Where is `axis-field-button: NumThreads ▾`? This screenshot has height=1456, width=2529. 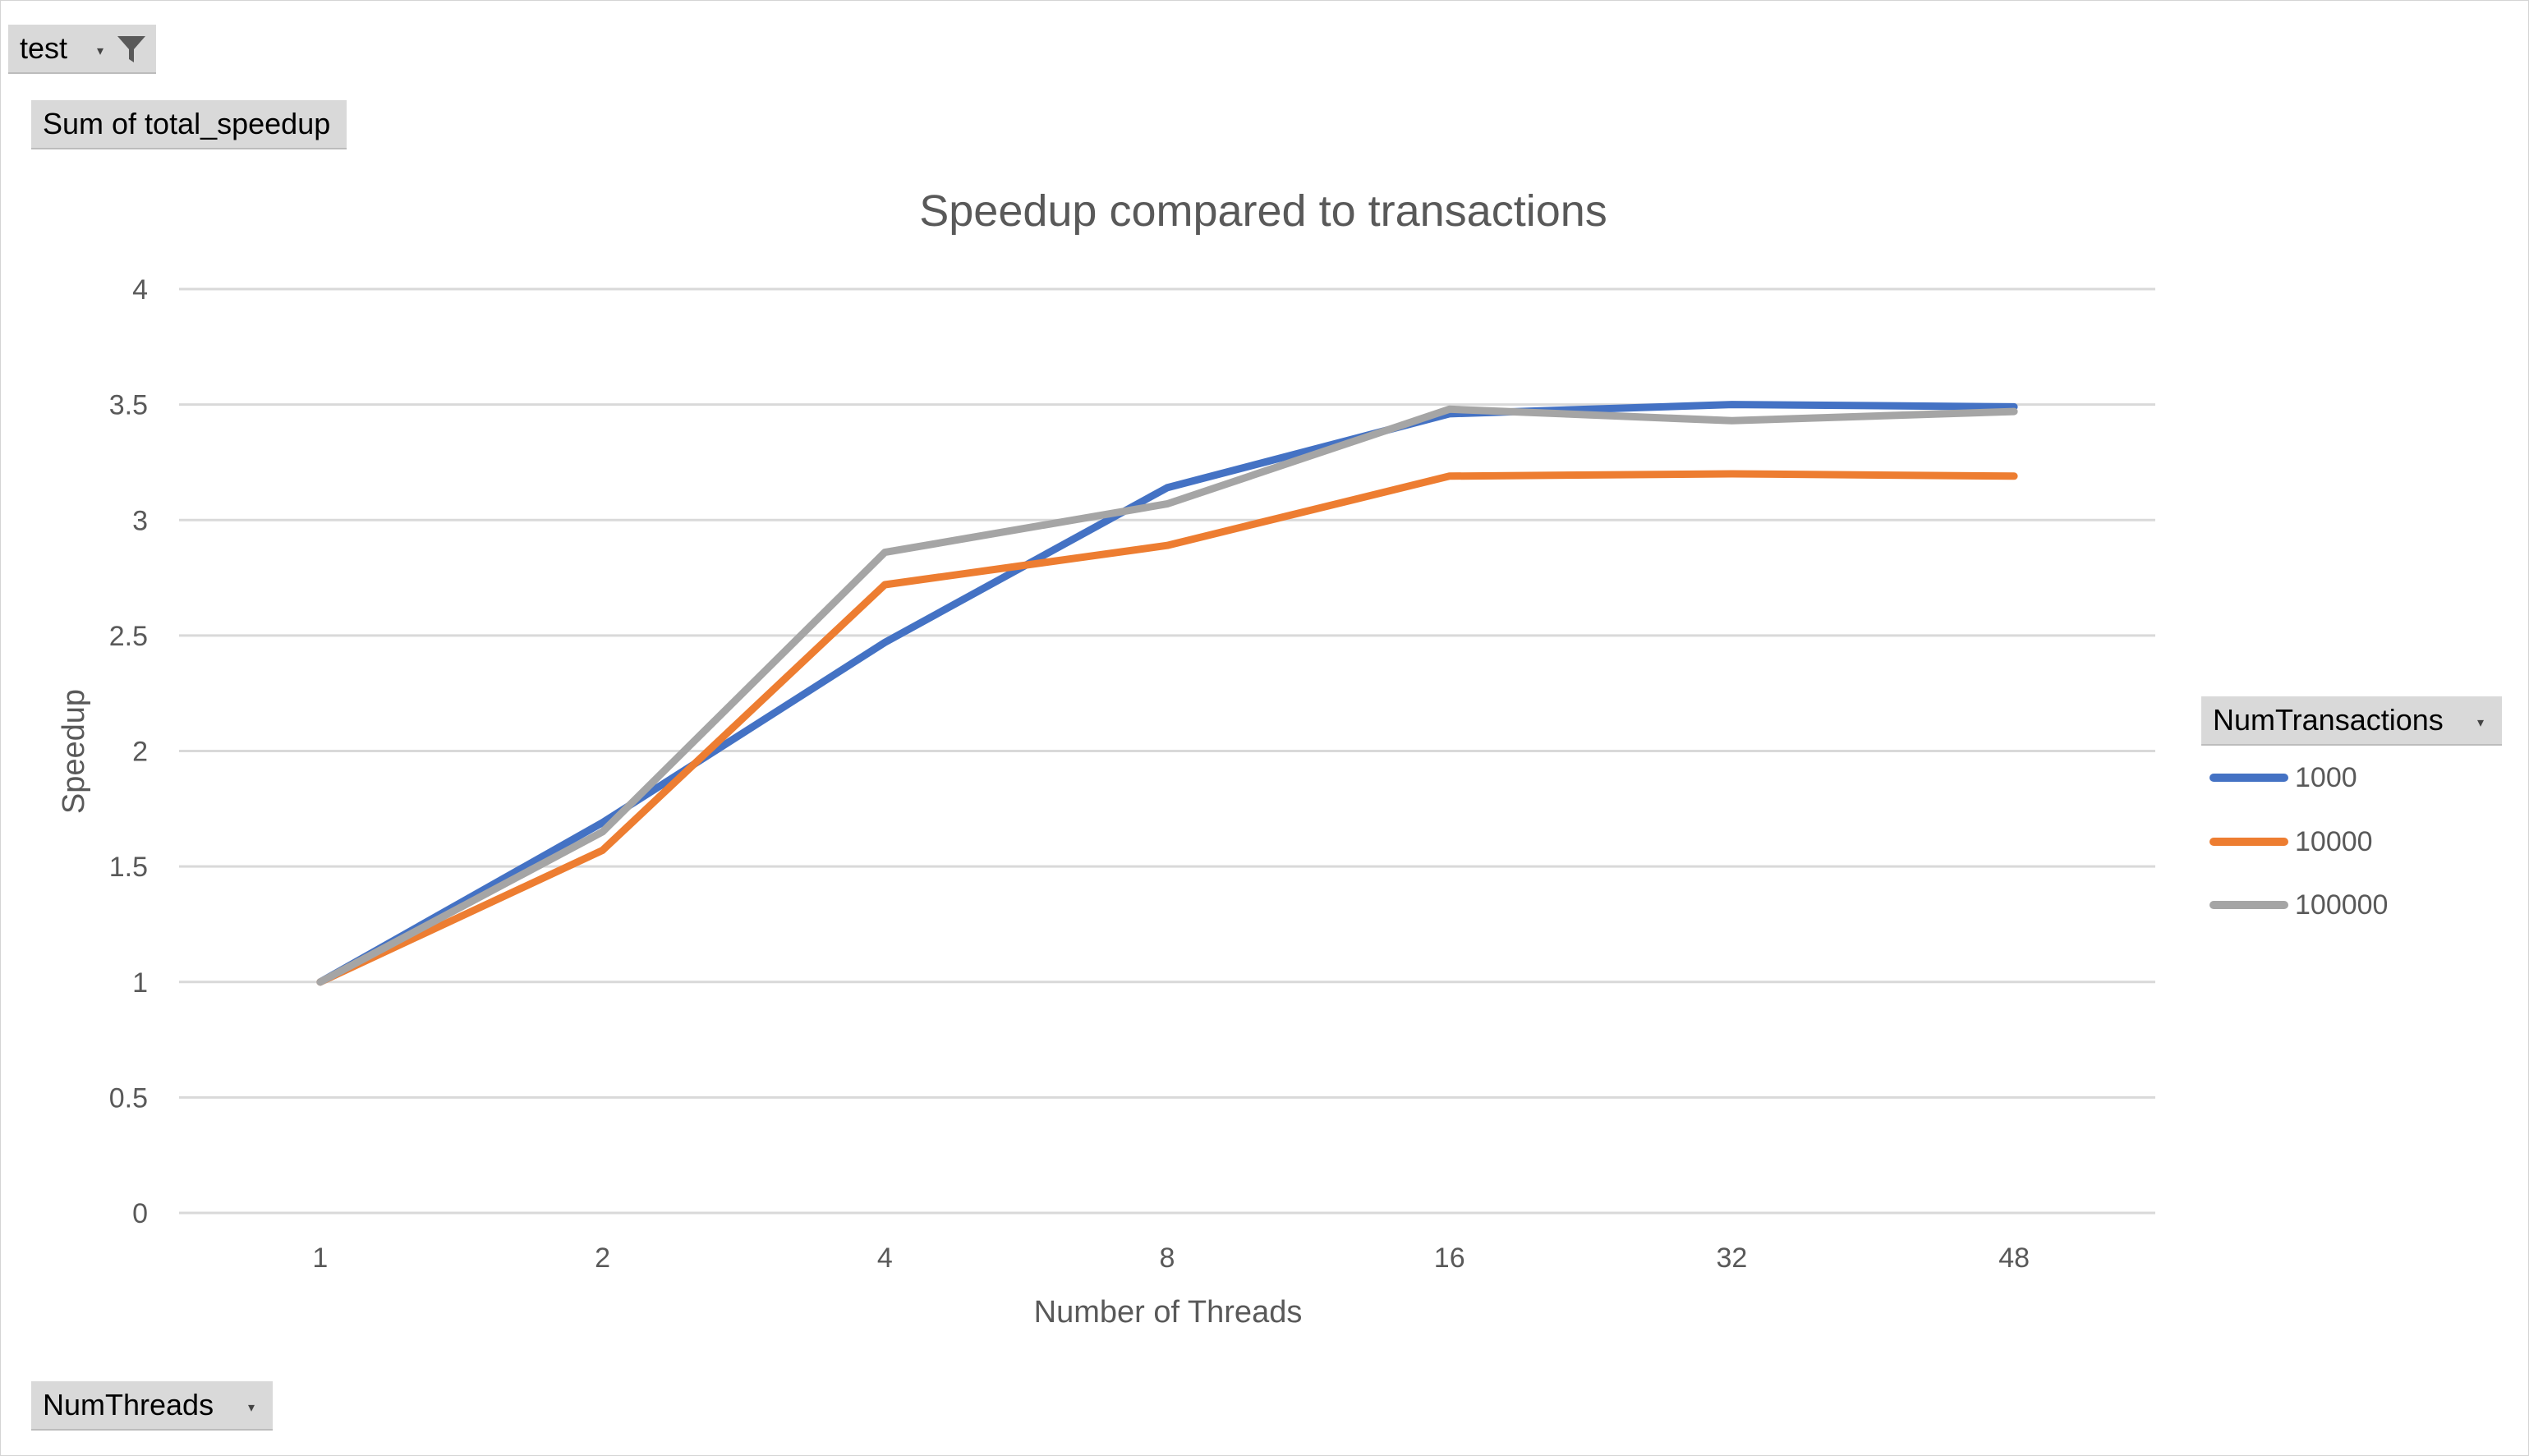 axis-field-button: NumThreads ▾ is located at coordinates (152, 1406).